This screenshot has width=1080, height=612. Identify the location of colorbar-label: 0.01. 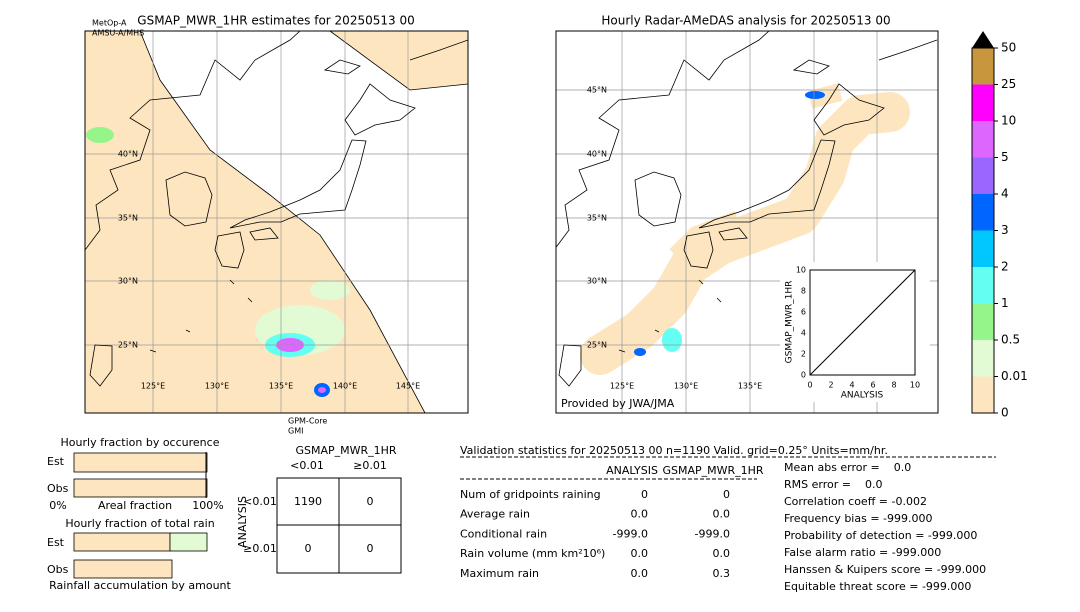
(1014, 376).